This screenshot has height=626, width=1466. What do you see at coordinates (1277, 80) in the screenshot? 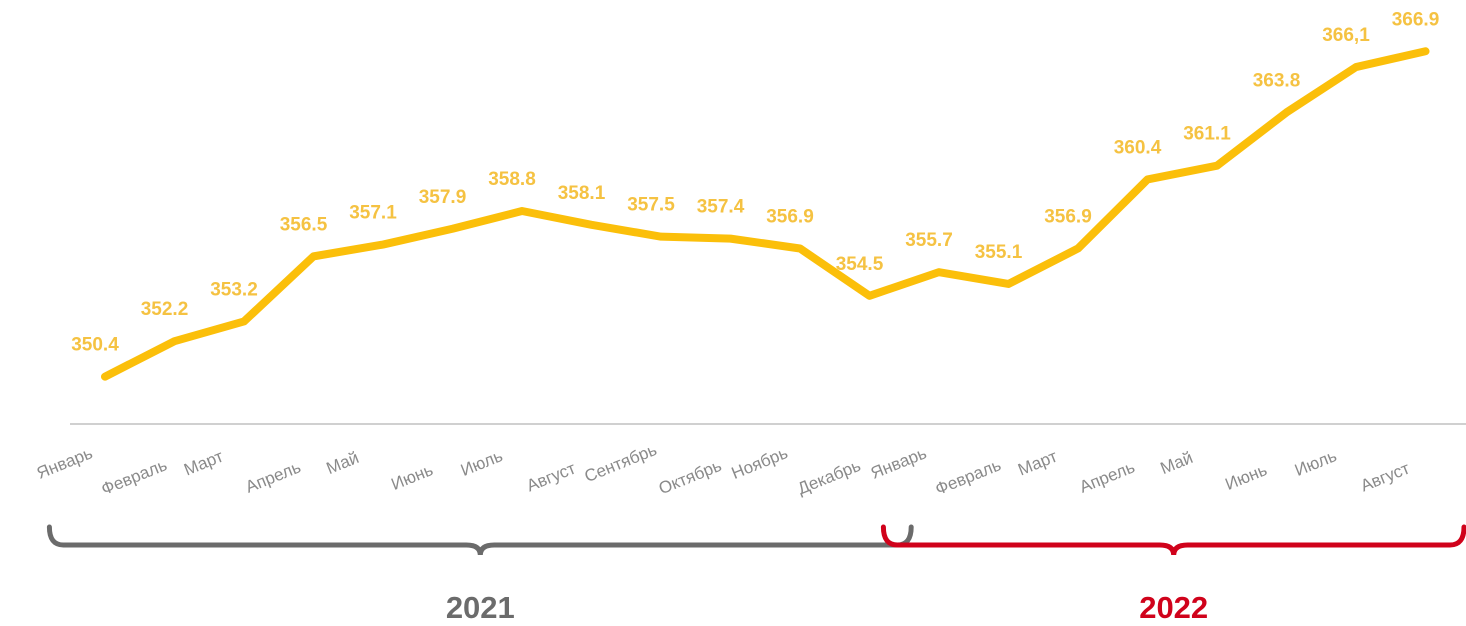
I see `data-label: 363.8` at bounding box center [1277, 80].